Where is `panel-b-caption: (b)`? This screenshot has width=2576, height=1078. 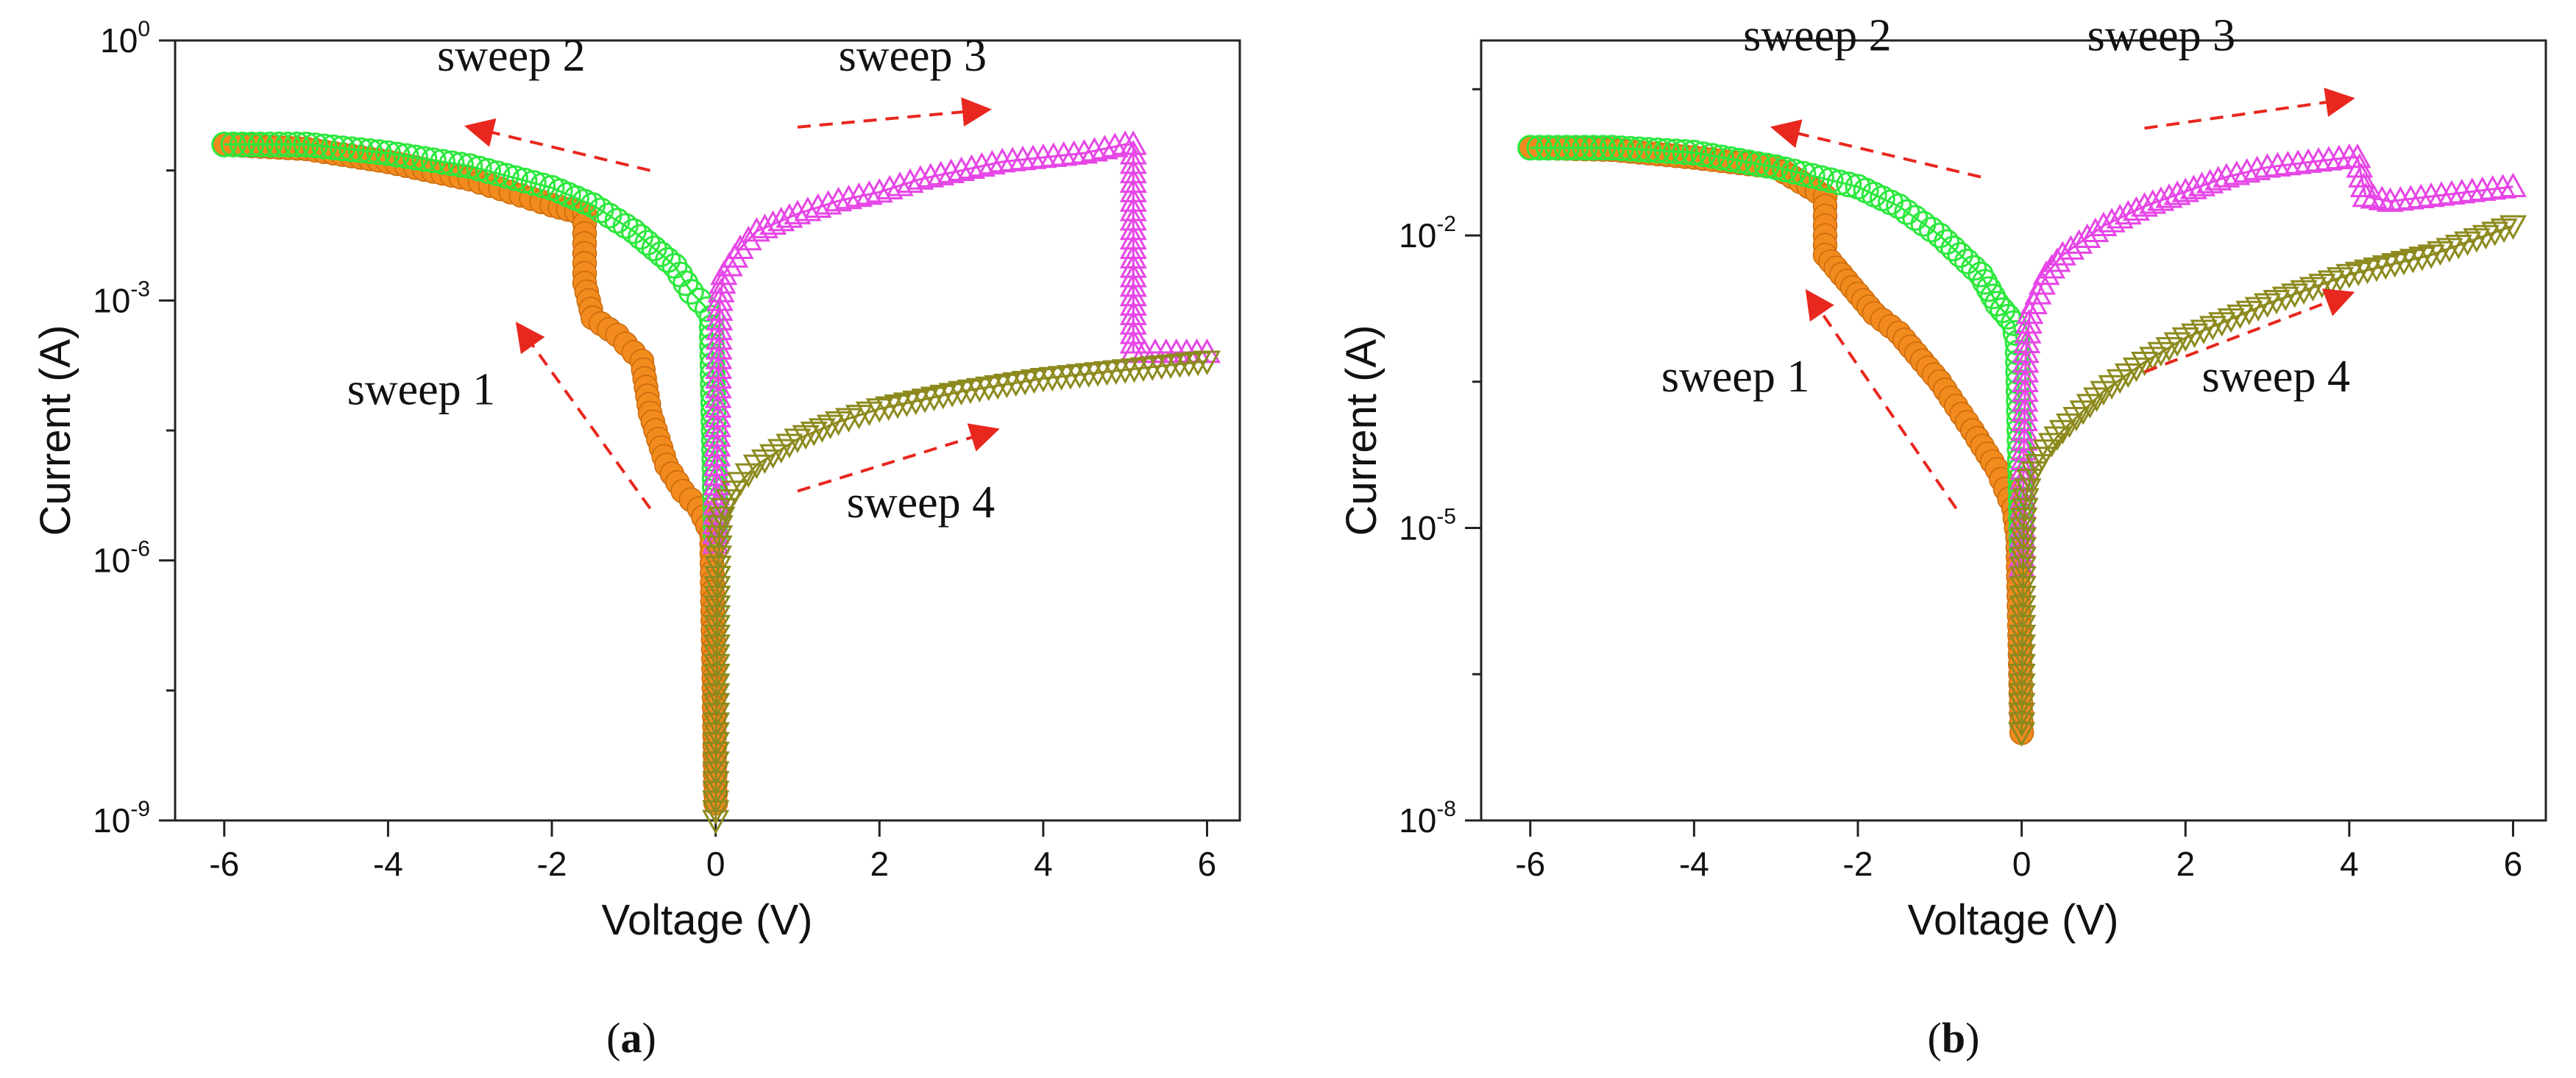
panel-b-caption: (b) is located at coordinates (1954, 1038).